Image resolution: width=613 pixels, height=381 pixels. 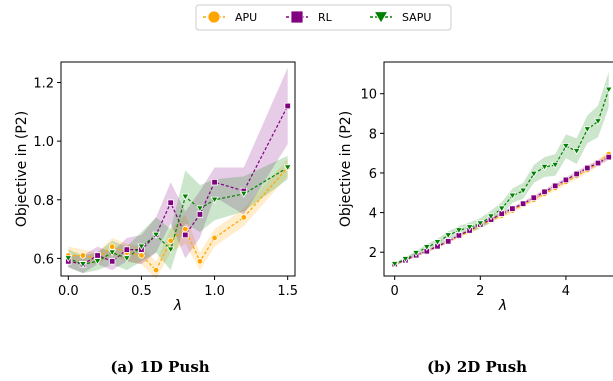 I want to click on panel-2d-x-tick-label: 2, so click(x=480, y=291).